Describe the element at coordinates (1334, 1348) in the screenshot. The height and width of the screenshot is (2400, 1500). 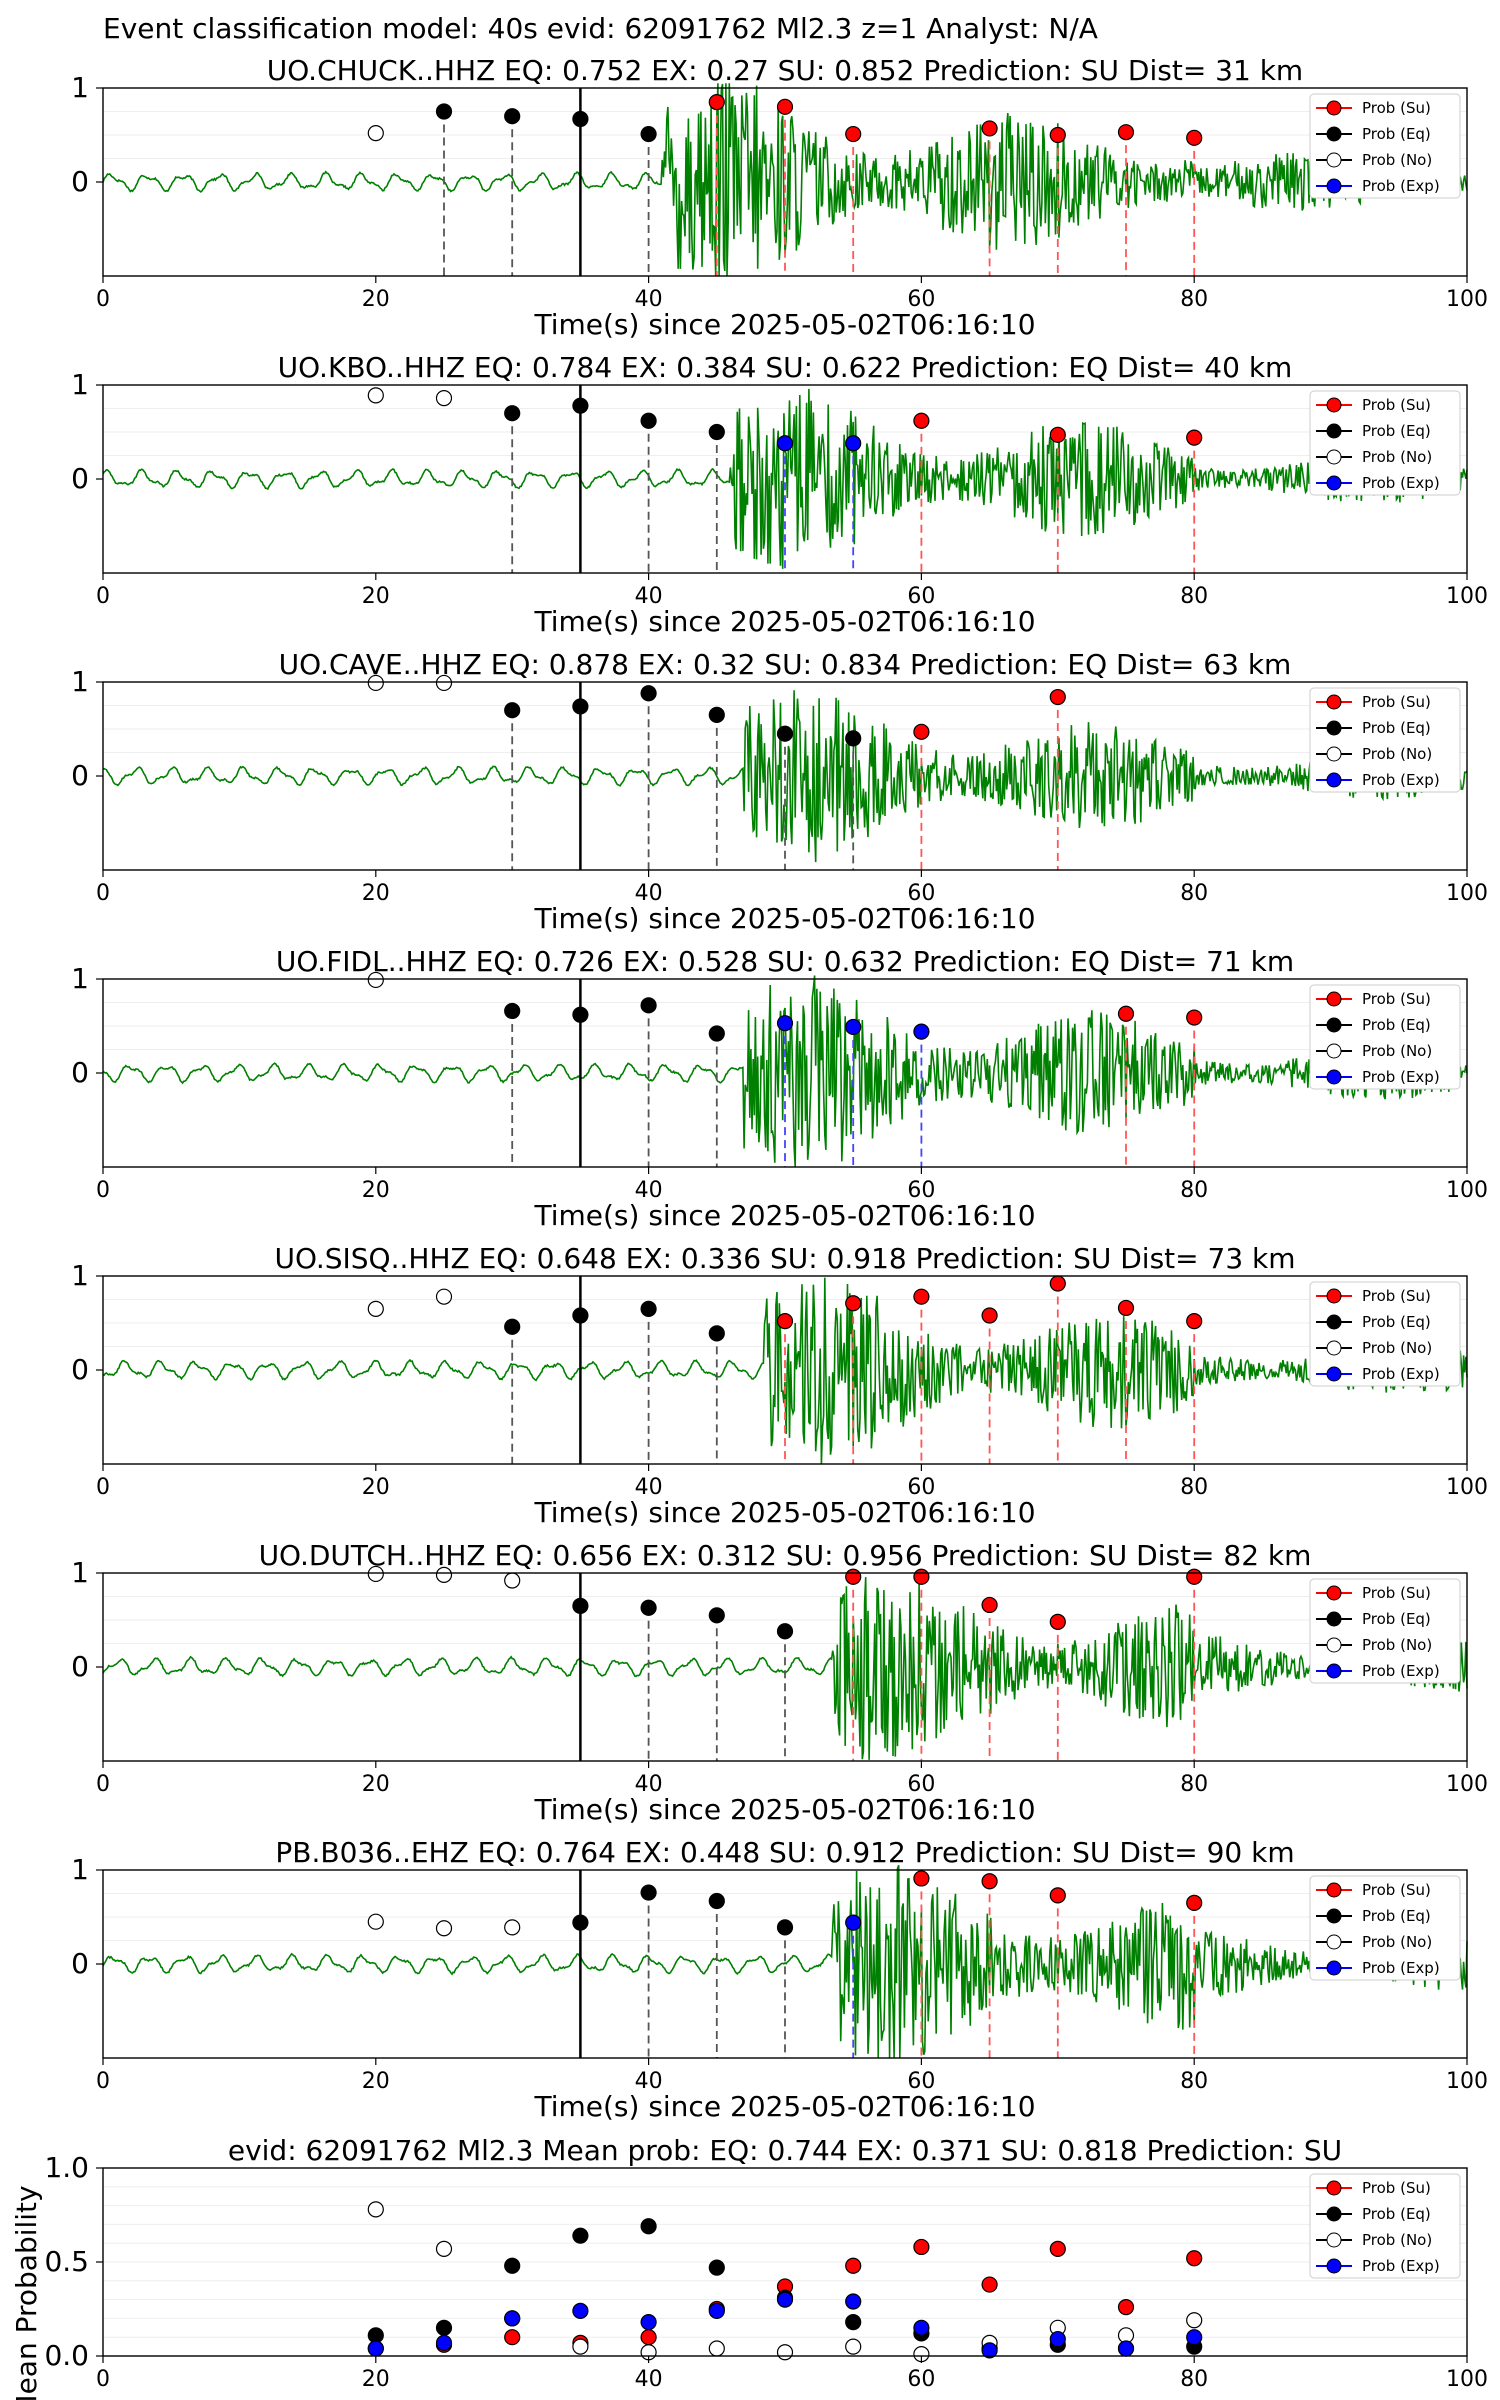
I see `legend-marker-no` at that location.